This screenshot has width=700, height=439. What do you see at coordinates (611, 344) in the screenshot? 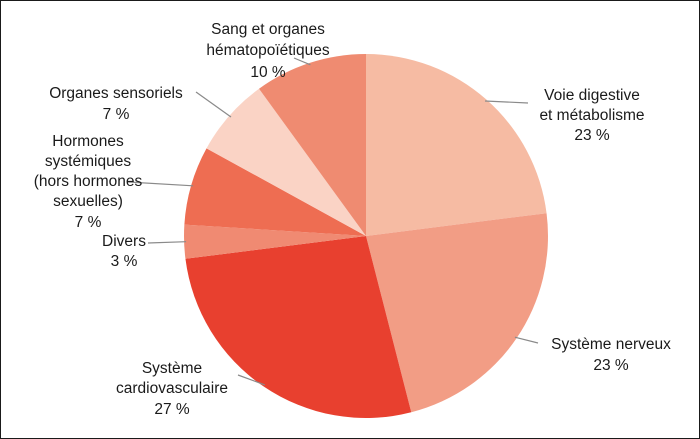
I see `label-systeme-nerveux-line-1: Système nerveux` at bounding box center [611, 344].